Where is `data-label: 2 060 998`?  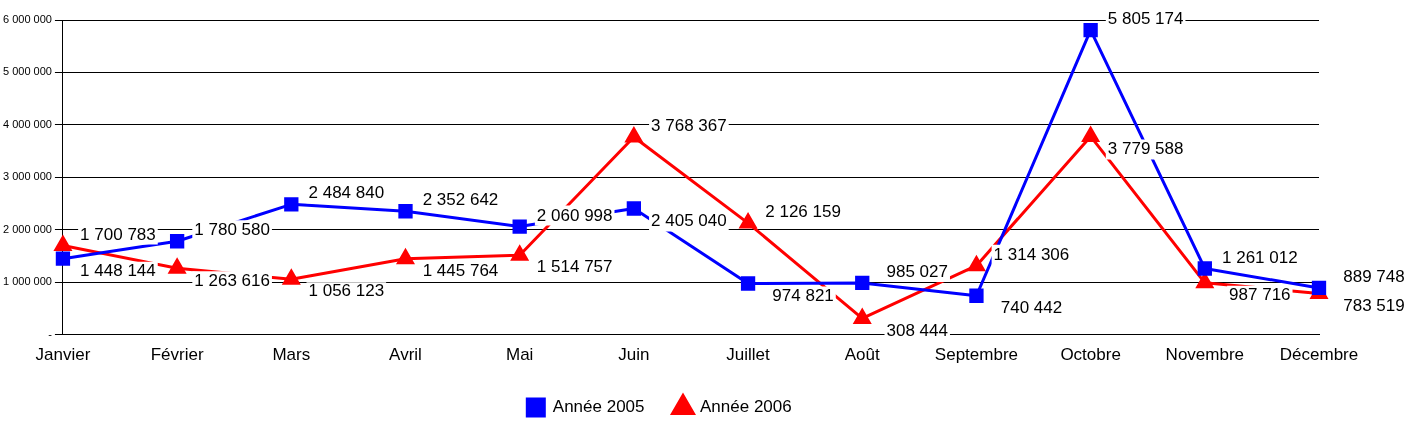 data-label: 2 060 998 is located at coordinates (574, 215).